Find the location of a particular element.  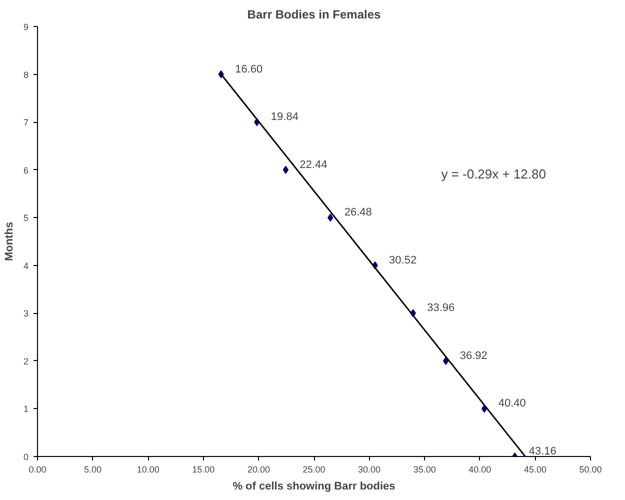

y-axis-title: Months is located at coordinates (9, 242).